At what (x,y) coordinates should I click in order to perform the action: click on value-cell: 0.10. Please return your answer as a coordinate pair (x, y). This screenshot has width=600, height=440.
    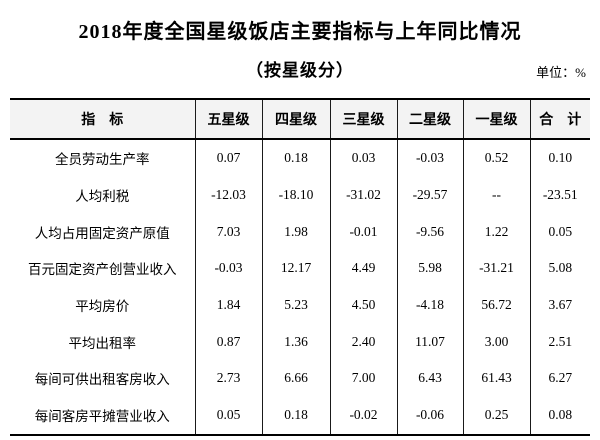
    Looking at the image, I should click on (559, 158).